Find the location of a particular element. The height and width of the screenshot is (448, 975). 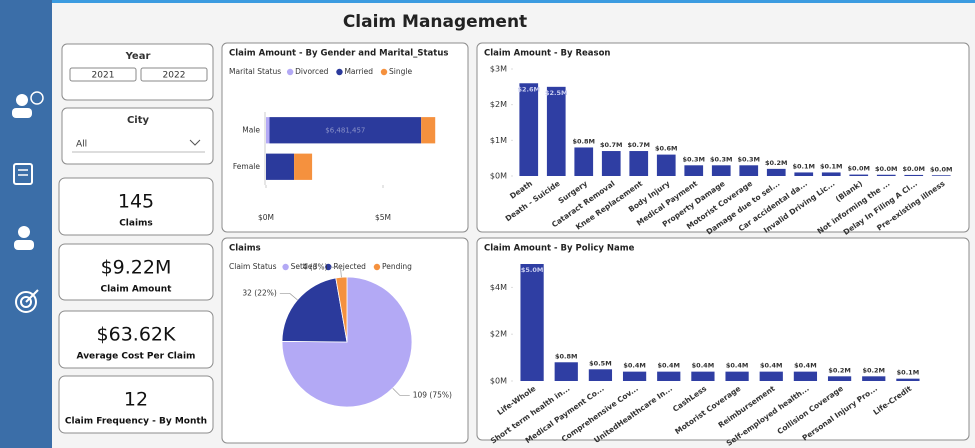

sidebar is located at coordinates (26, 224).